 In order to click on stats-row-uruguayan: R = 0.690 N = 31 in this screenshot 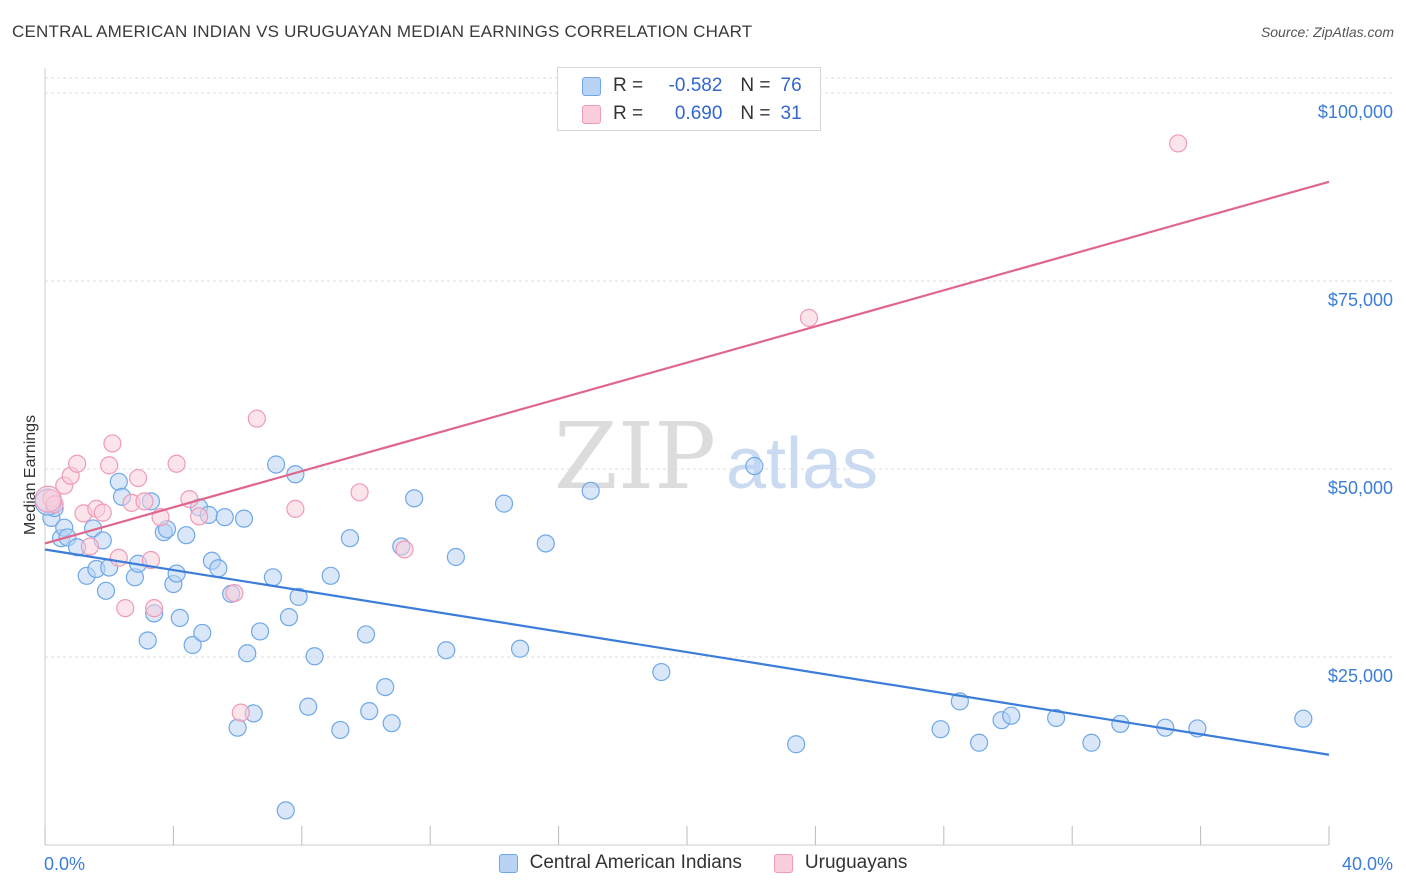, I will do `click(689, 114)`.